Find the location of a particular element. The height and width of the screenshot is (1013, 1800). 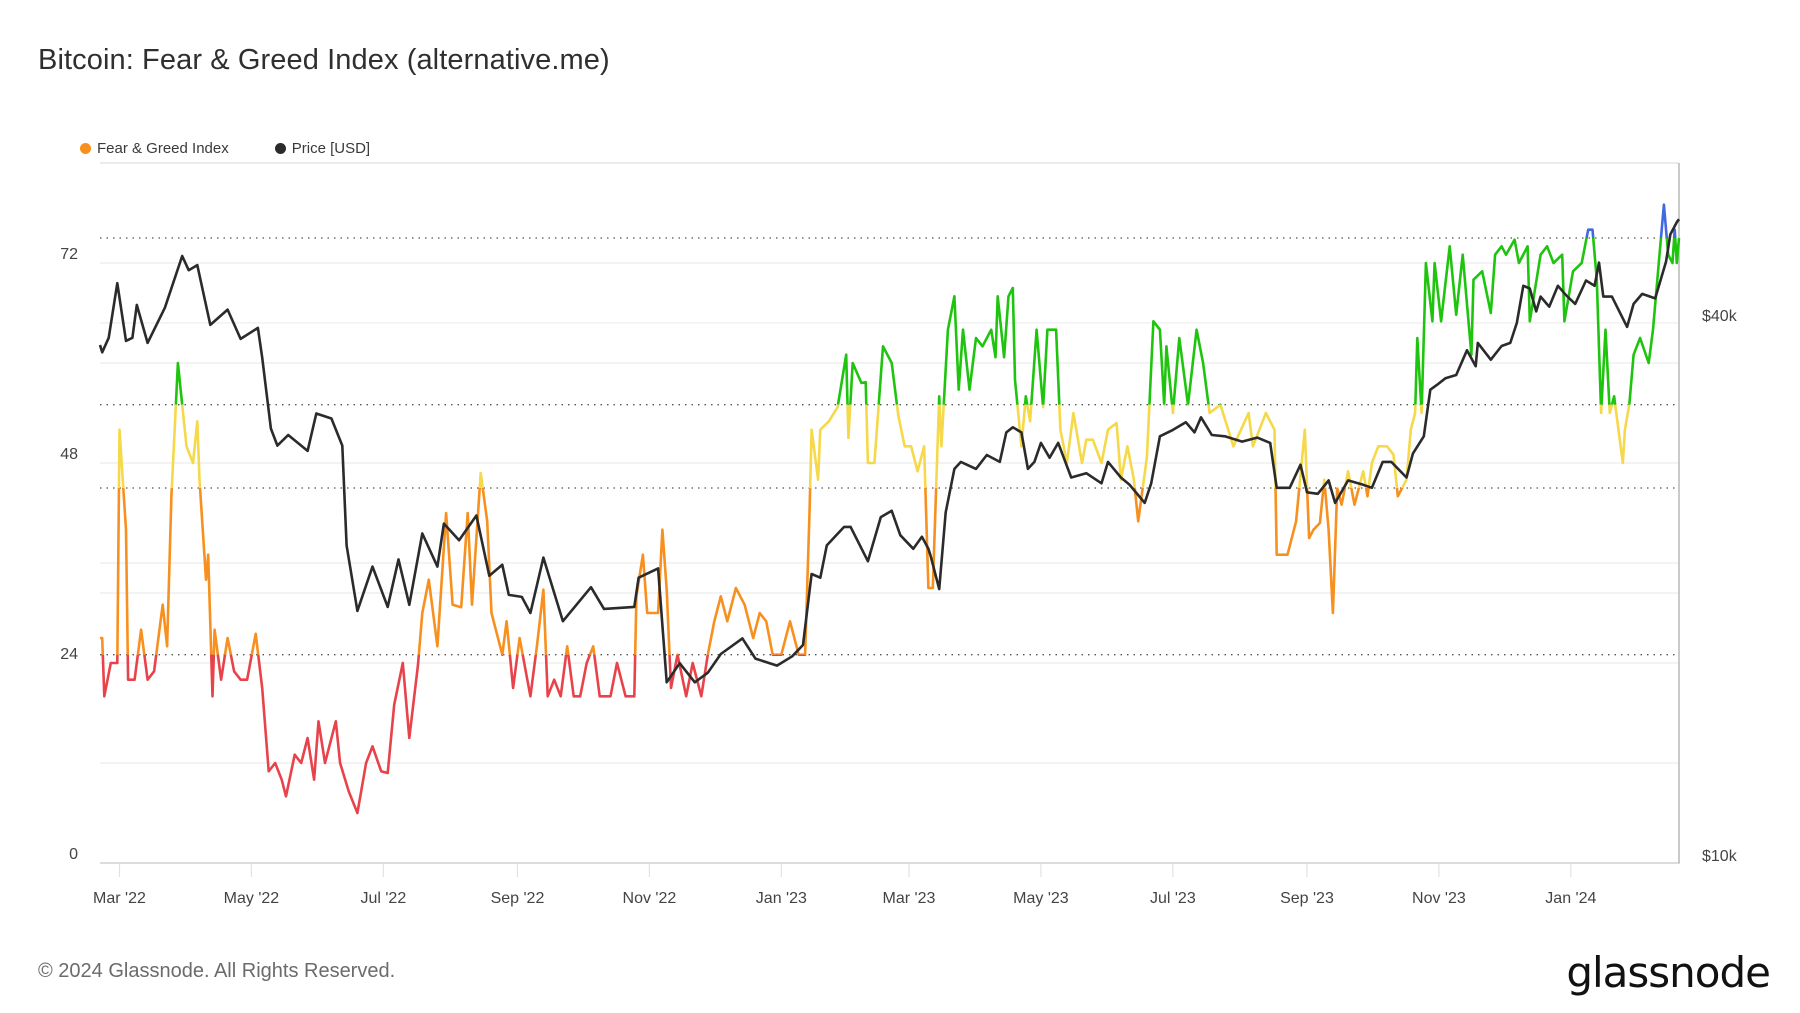

x-tick-label: May '22 is located at coordinates (252, 898).